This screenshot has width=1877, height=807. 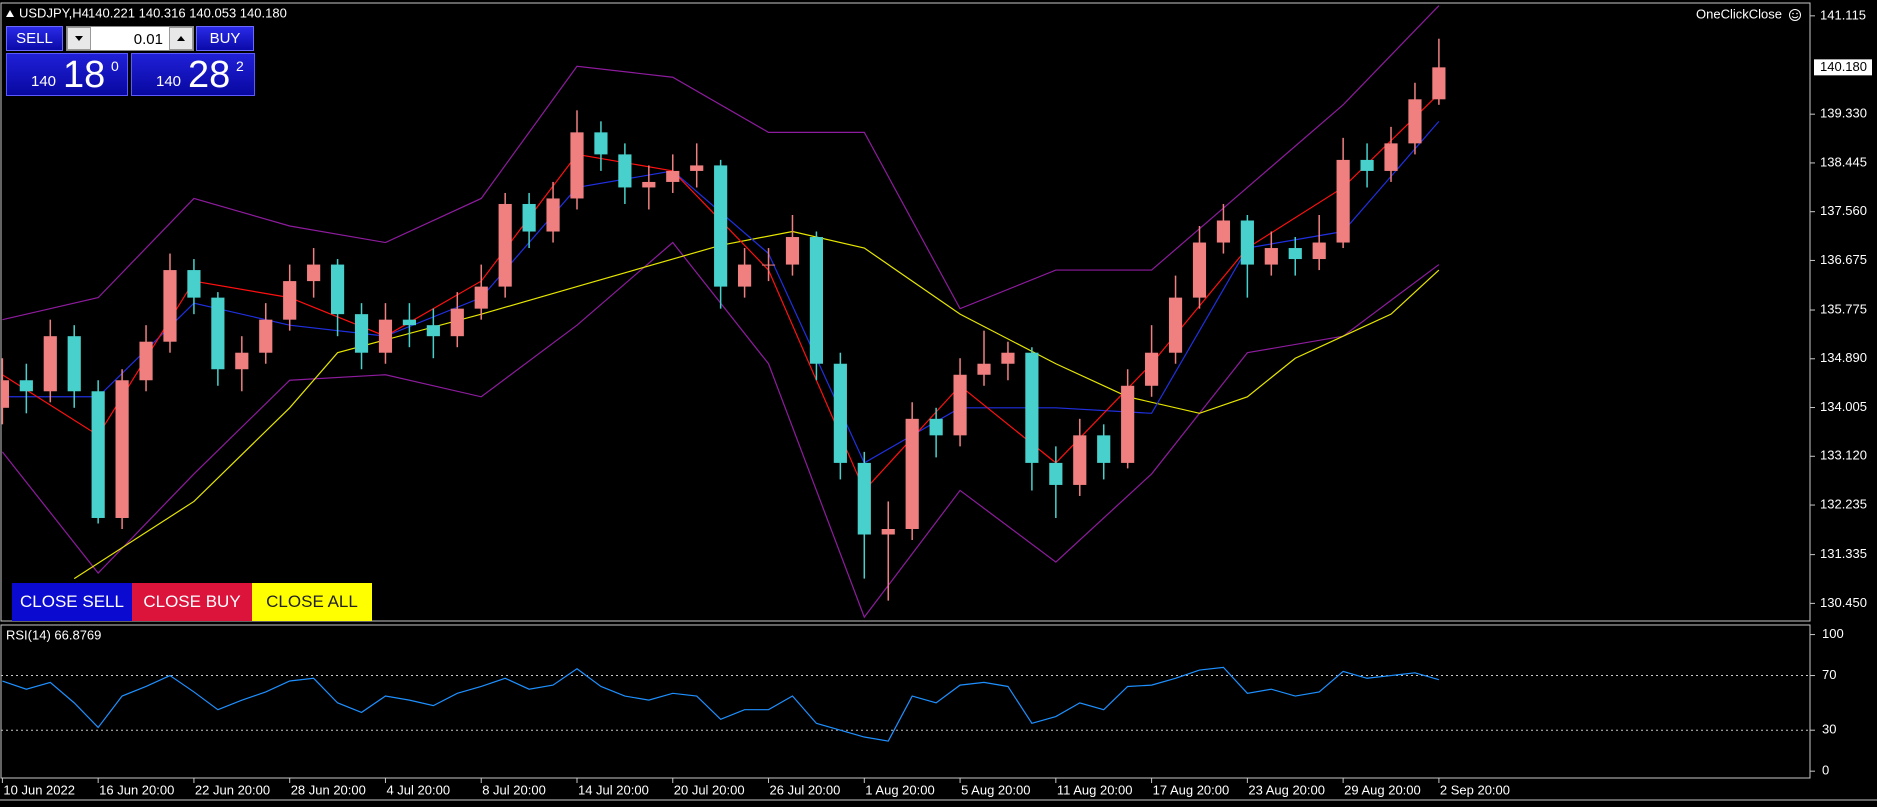 I want to click on y-tick-label: 133.120, so click(x=1843, y=455).